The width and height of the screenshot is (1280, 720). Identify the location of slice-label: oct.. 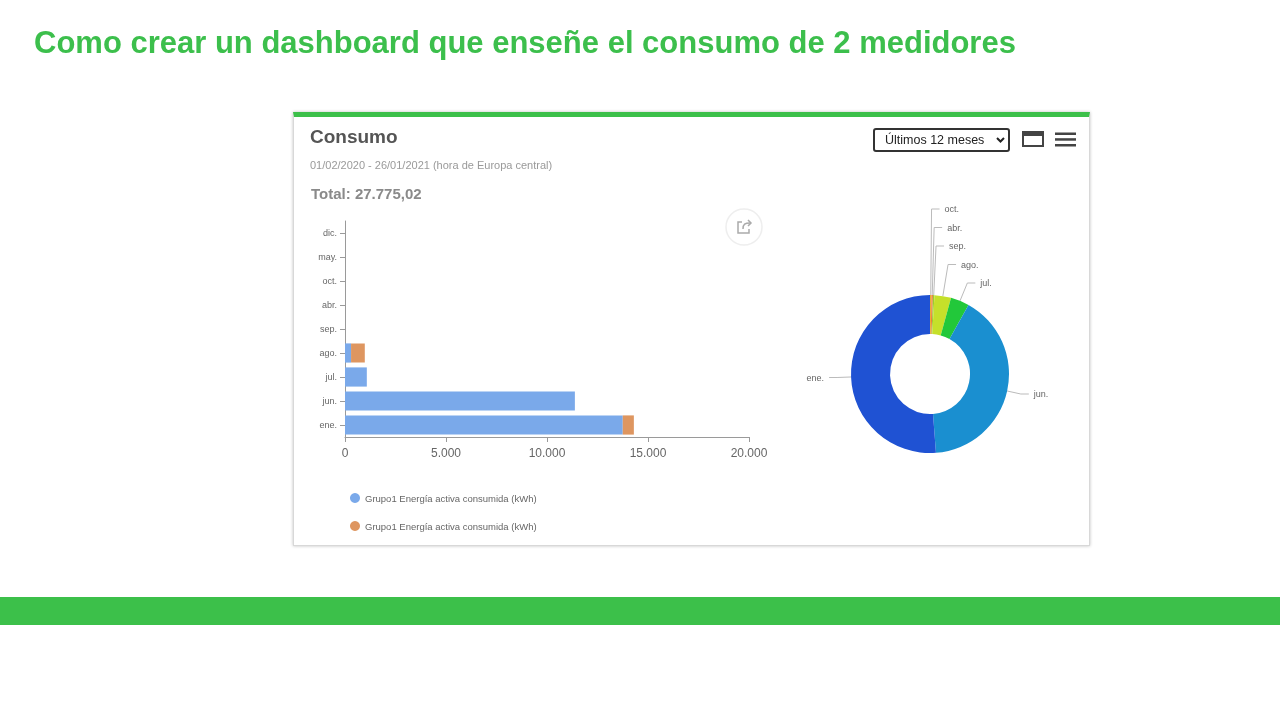
(952, 209).